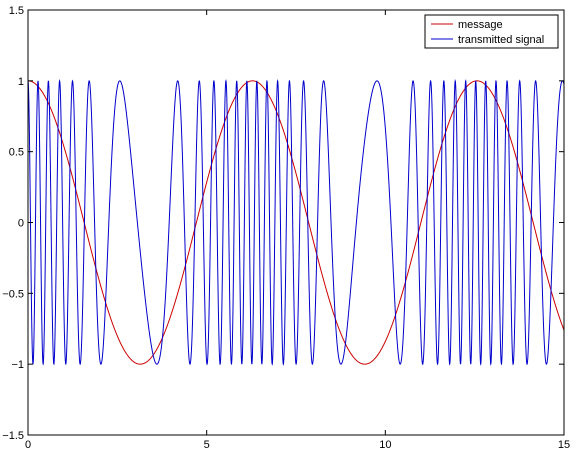 The width and height of the screenshot is (576, 452). I want to click on legend-label-transmitted-signal: transmitted signal, so click(501, 40).